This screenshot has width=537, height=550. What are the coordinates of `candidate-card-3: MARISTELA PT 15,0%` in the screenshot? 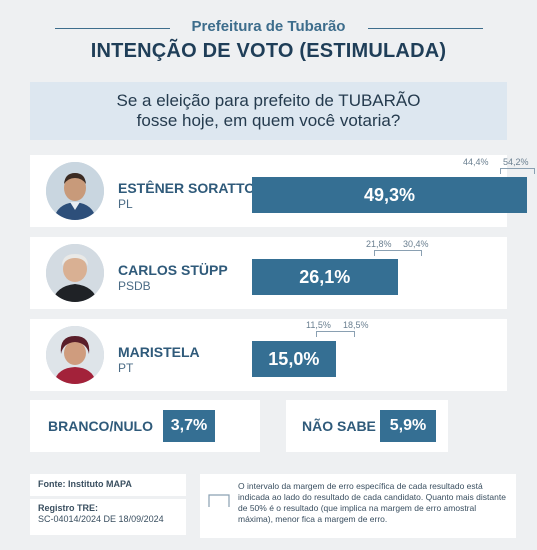 It's located at (268, 355).